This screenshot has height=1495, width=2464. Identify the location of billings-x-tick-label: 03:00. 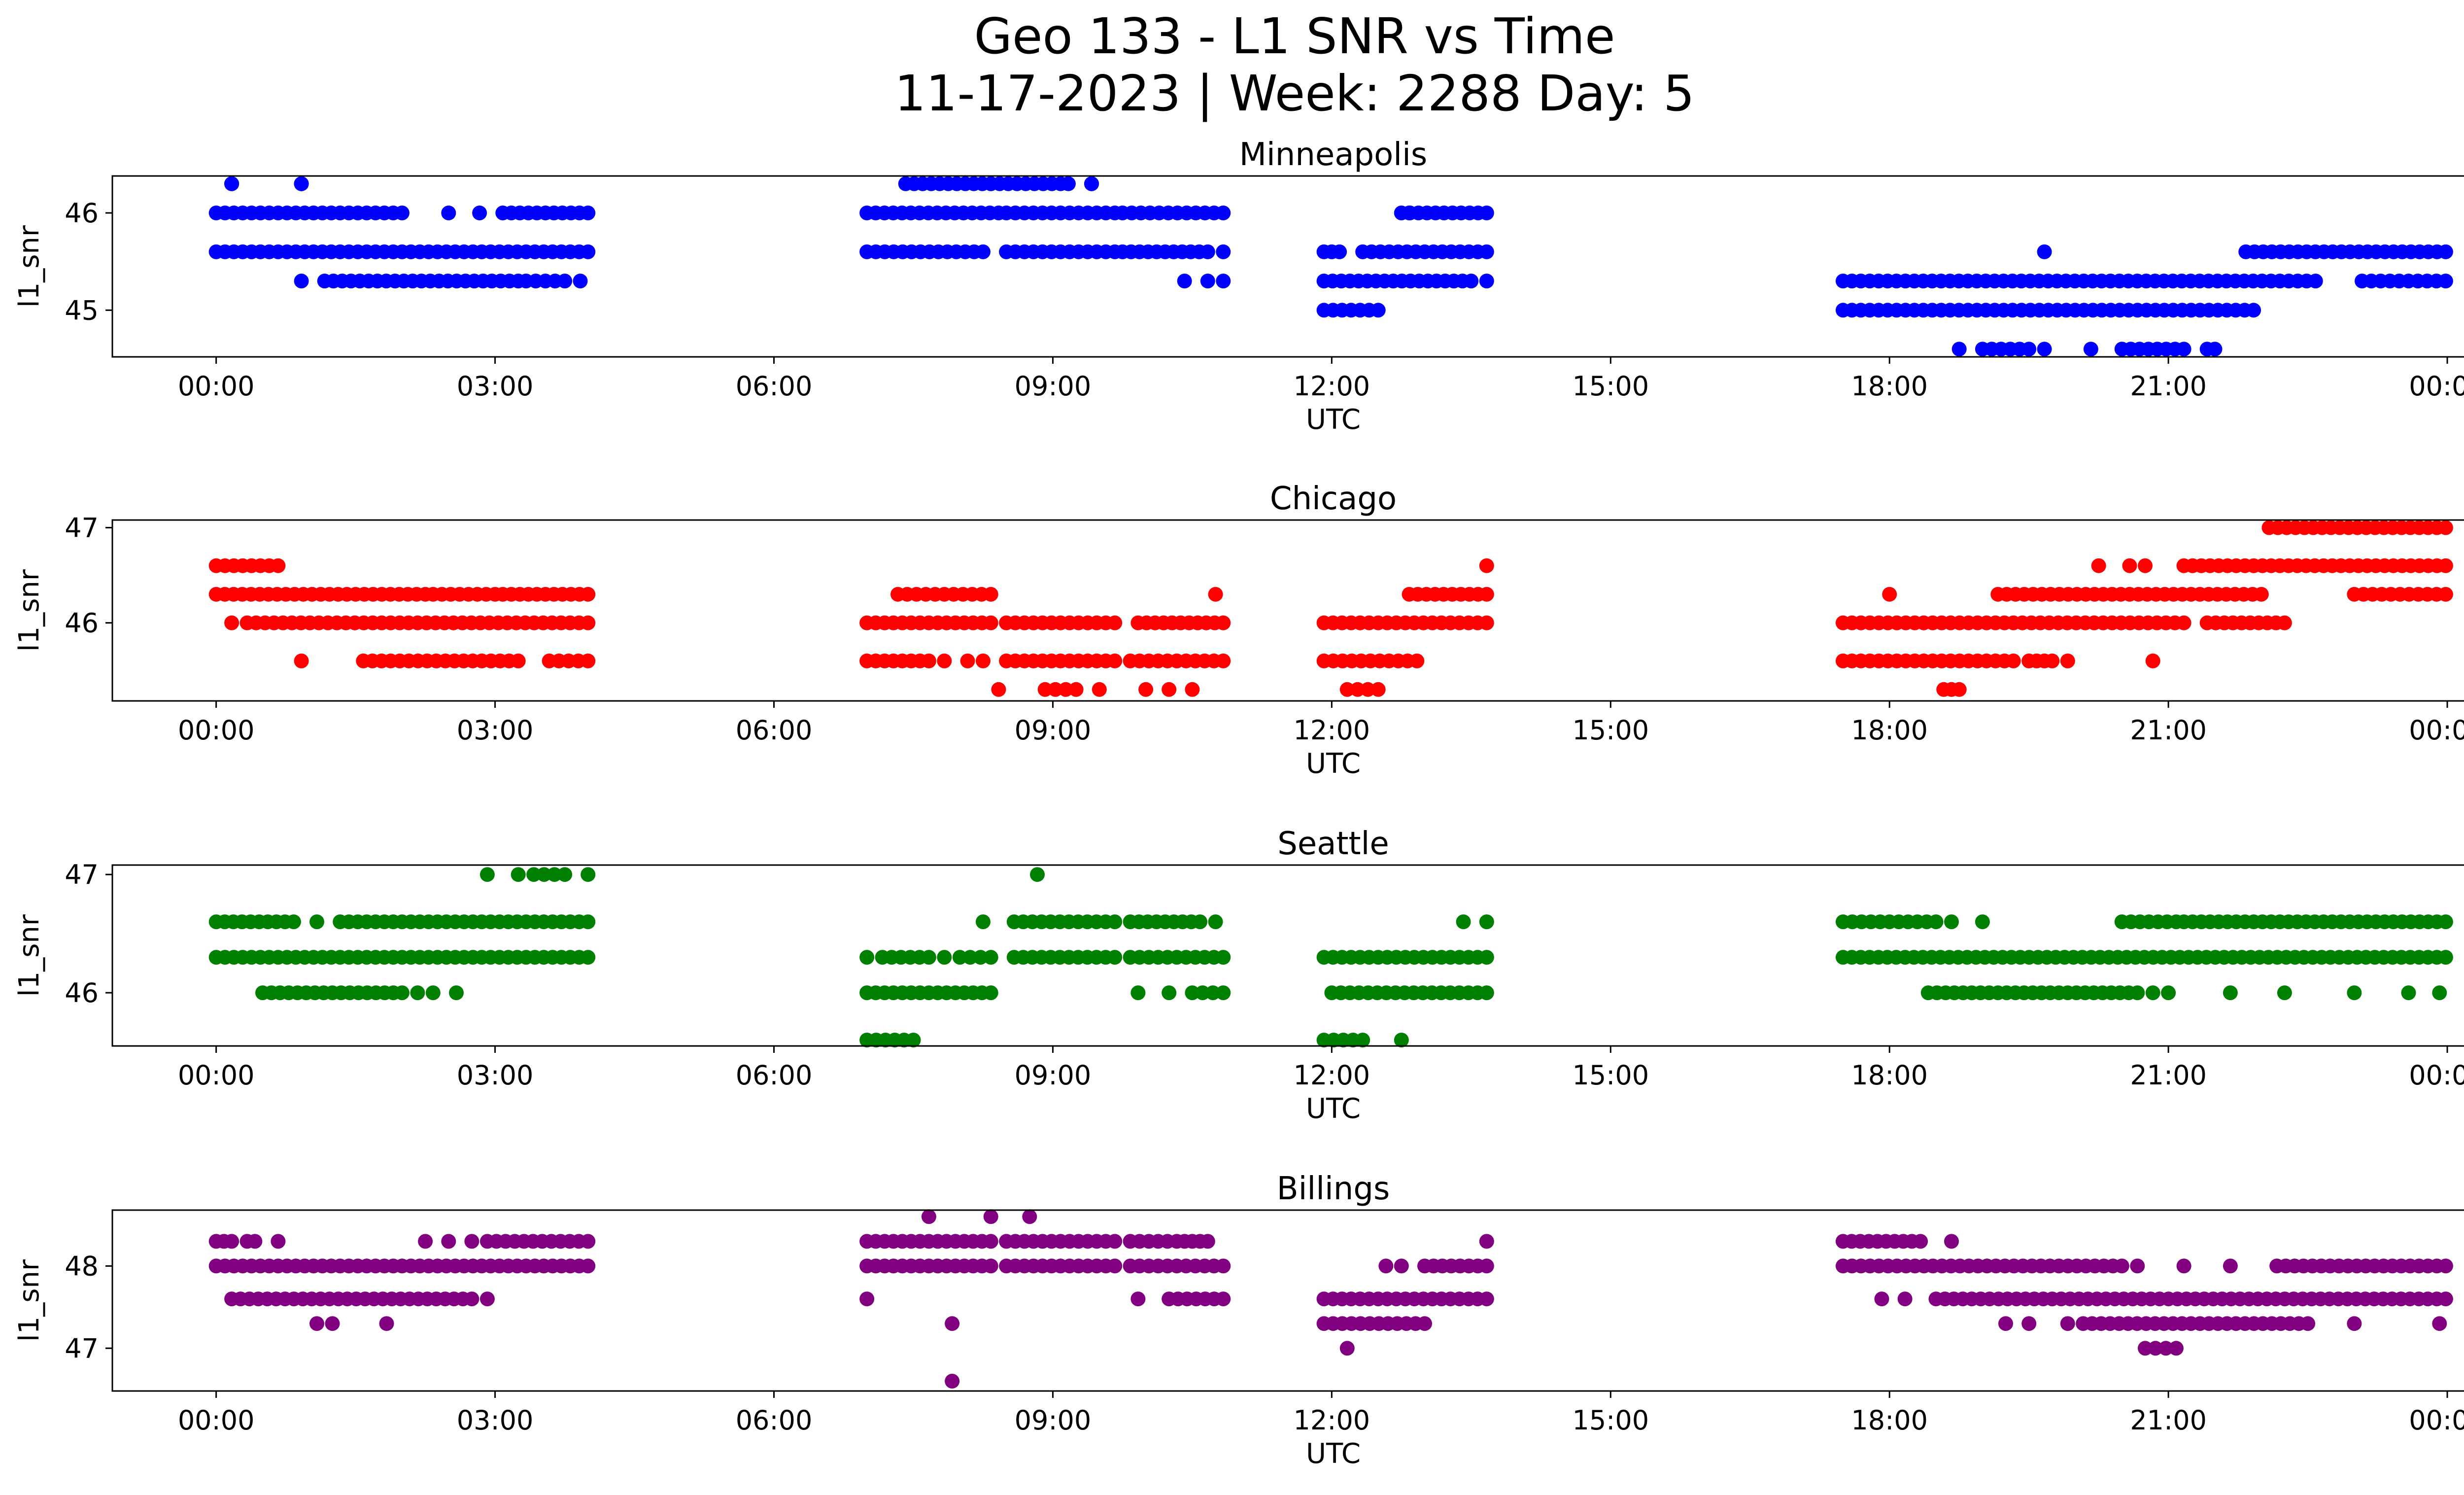
(495, 1420).